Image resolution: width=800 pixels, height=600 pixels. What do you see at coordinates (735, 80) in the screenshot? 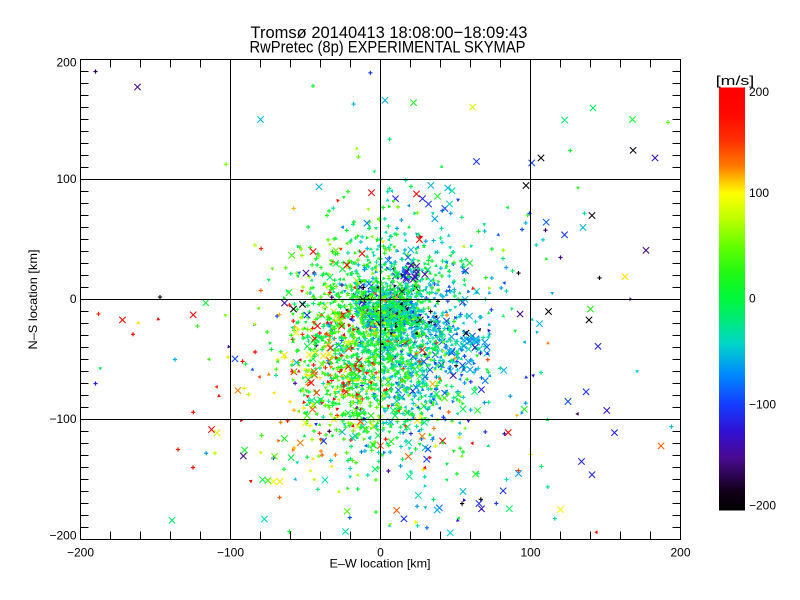
I see `svg-text: [m/s]` at bounding box center [735, 80].